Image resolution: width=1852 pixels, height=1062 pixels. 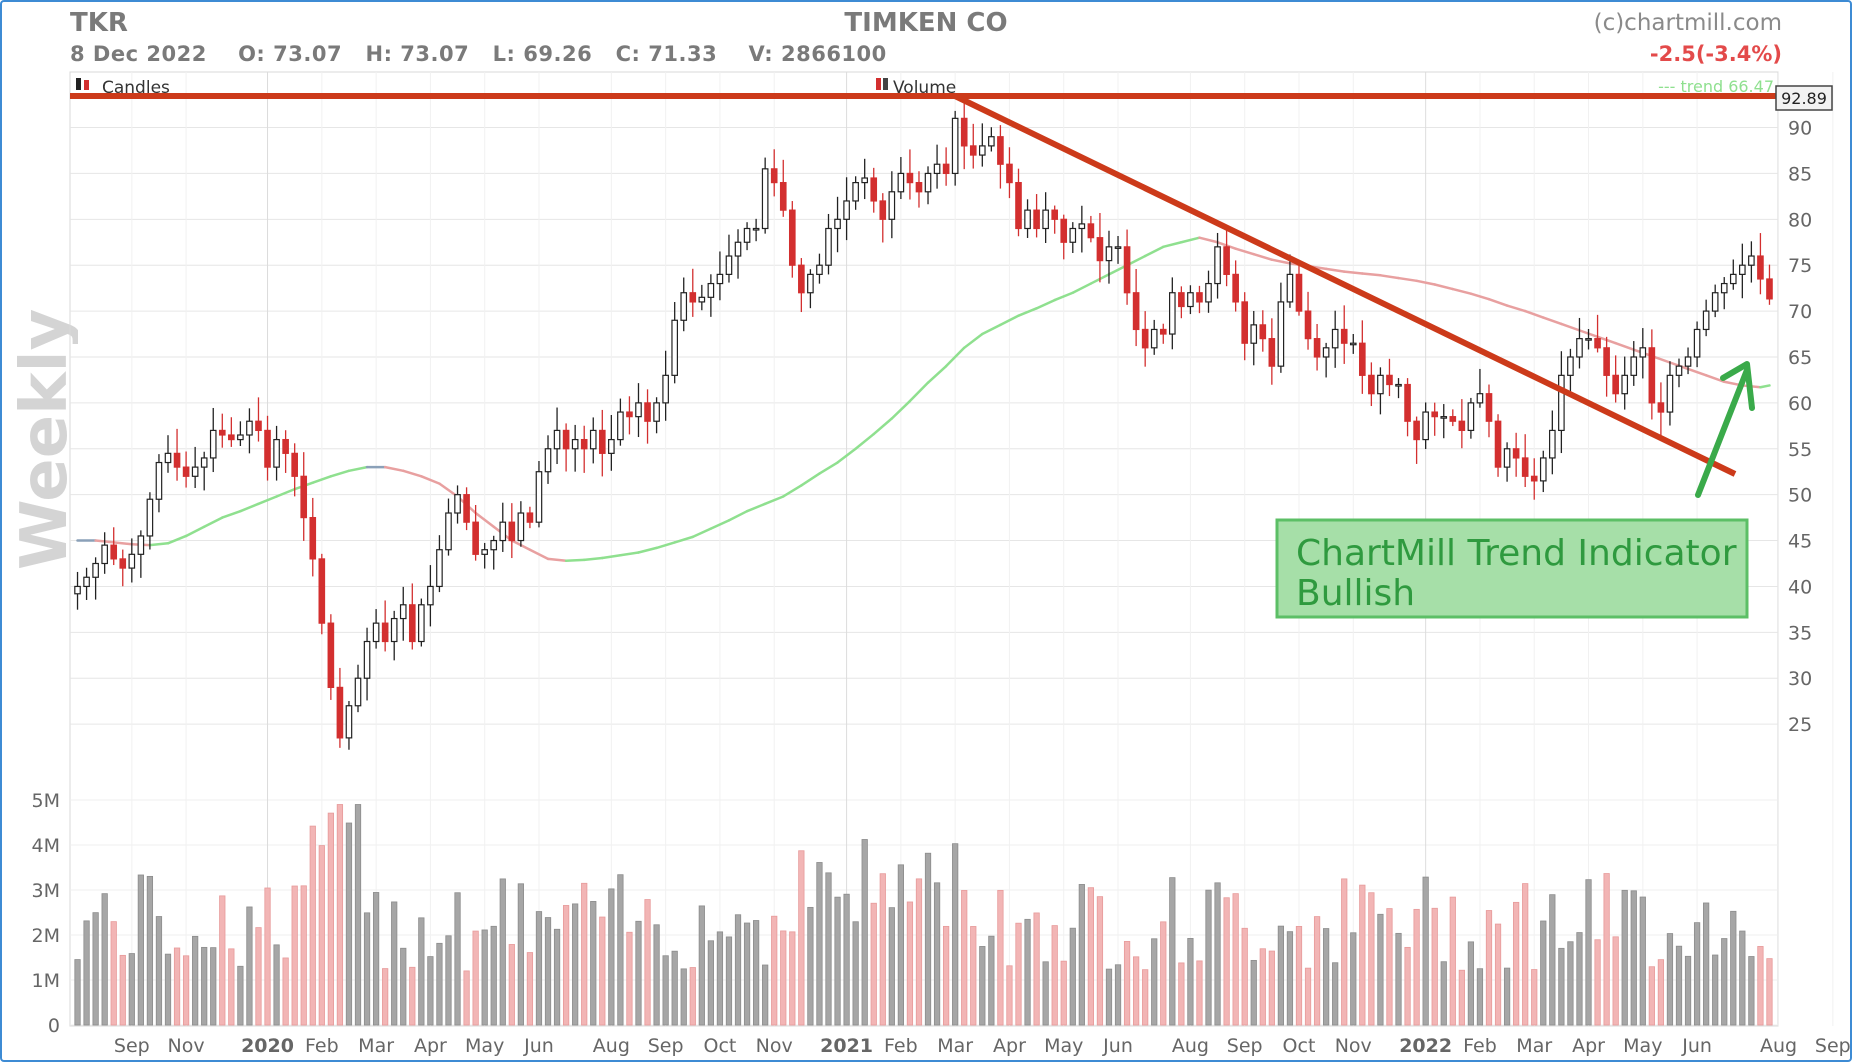 I want to click on price-tag: 92.89, so click(x=1804, y=98).